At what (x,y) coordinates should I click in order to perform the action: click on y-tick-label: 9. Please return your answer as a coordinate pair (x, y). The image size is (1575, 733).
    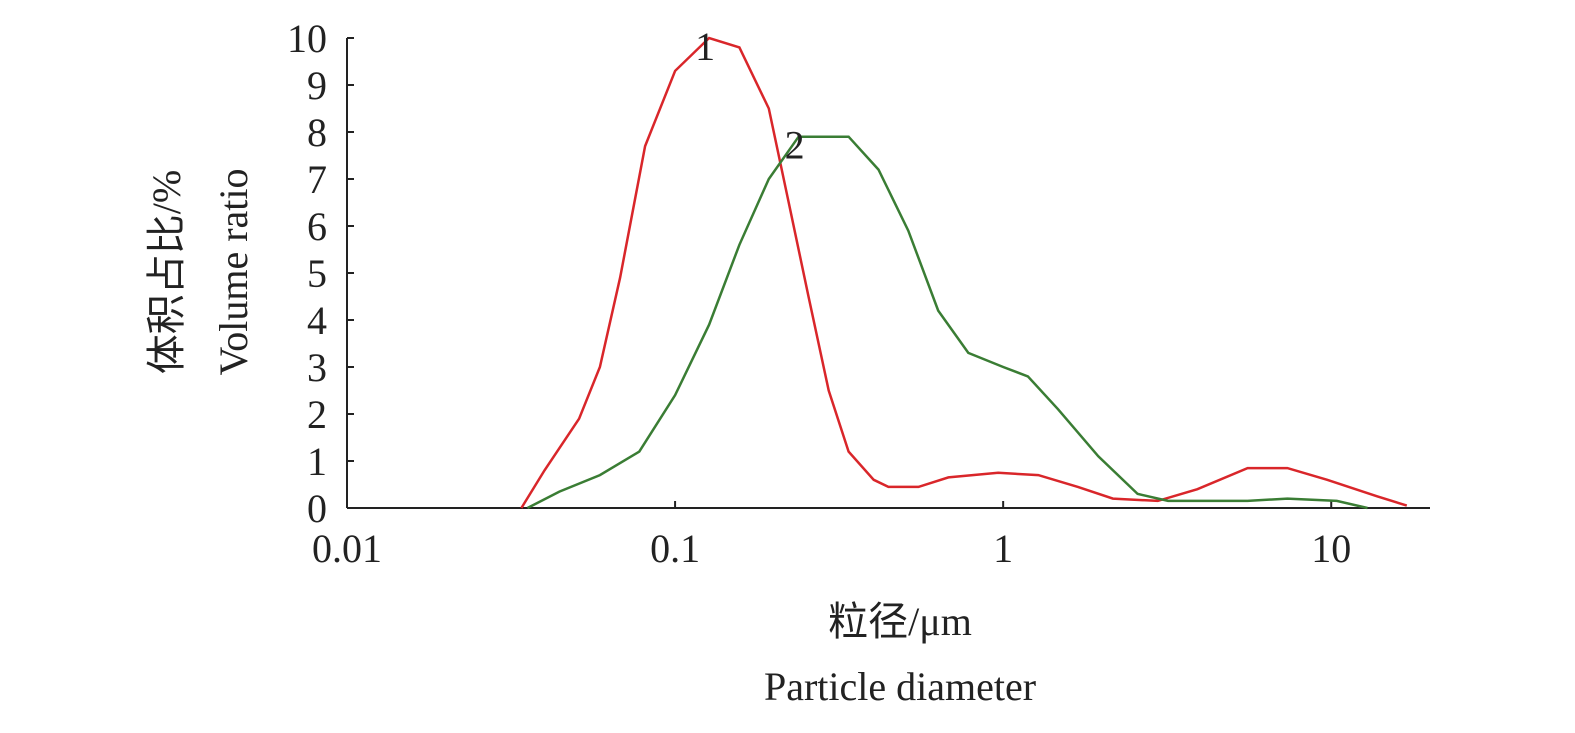
    Looking at the image, I should click on (317, 85).